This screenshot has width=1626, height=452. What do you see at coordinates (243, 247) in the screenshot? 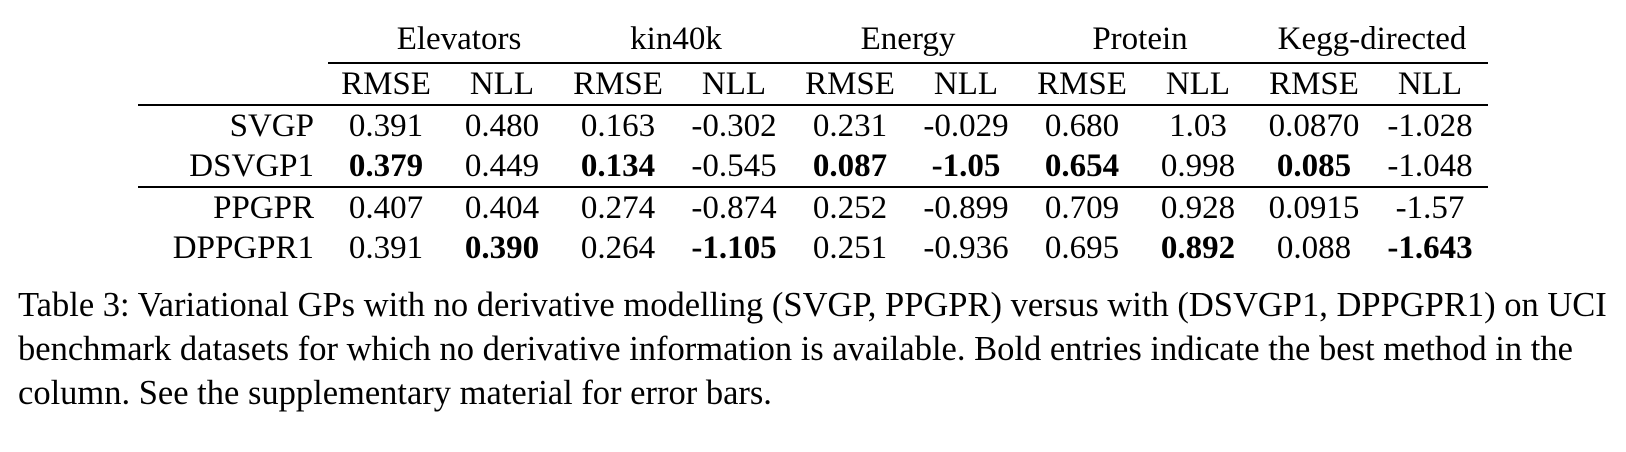
I see `method-name-cell: DPPGPR1` at bounding box center [243, 247].